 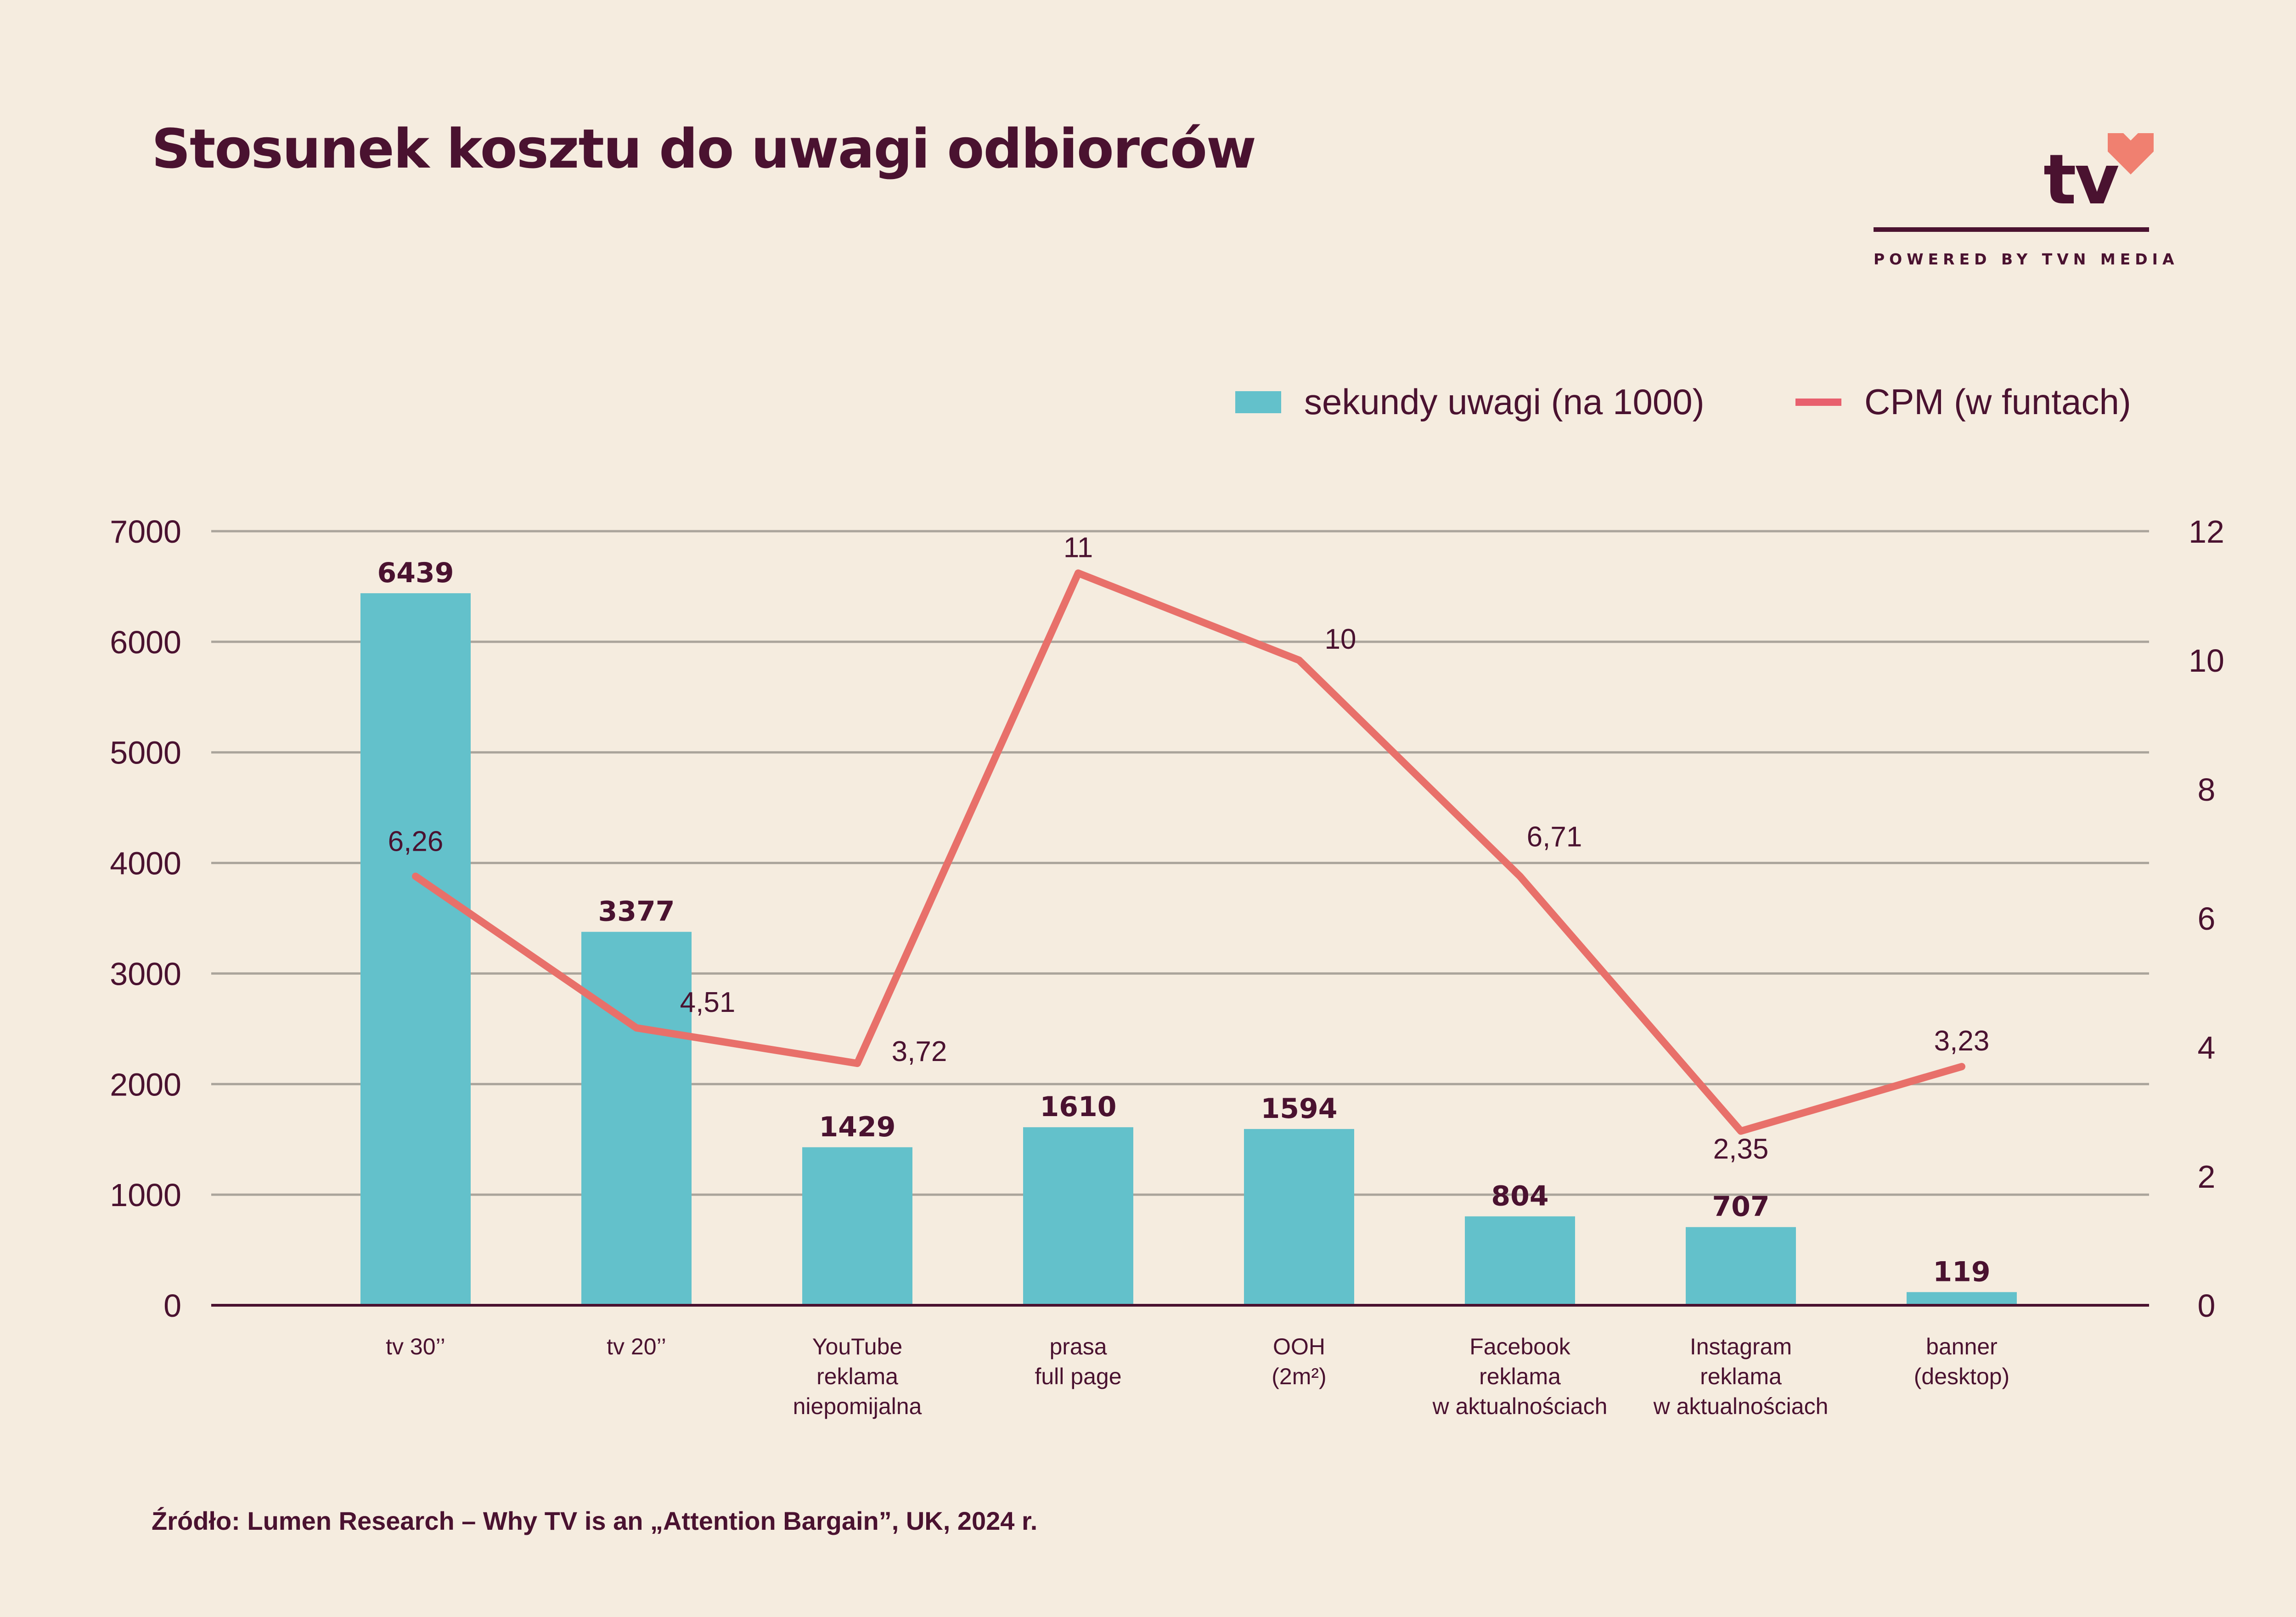 I want to click on category-label-line: tv 30’’, so click(x=415, y=1346).